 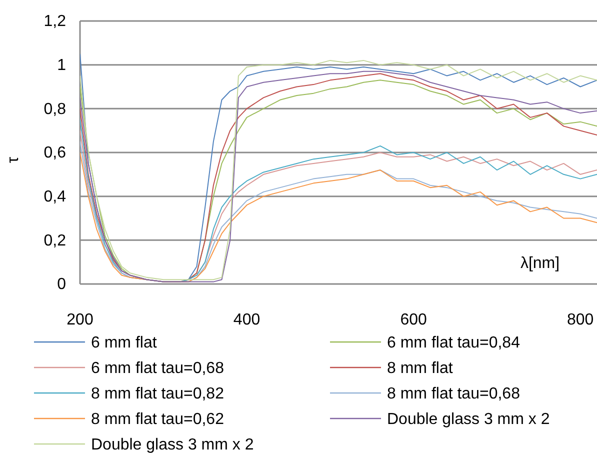 What do you see at coordinates (55, 197) in the screenshot?
I see `y-tick-label: 0,4` at bounding box center [55, 197].